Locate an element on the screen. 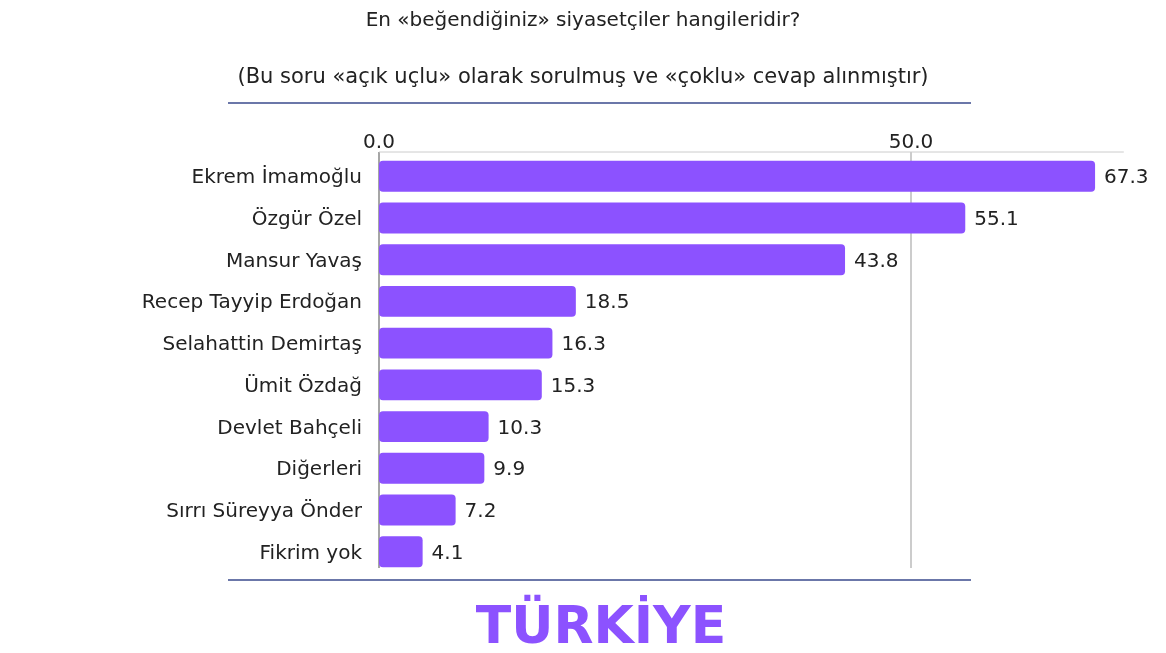 The width and height of the screenshot is (1166, 653). data-label: 16.3 is located at coordinates (583, 343).